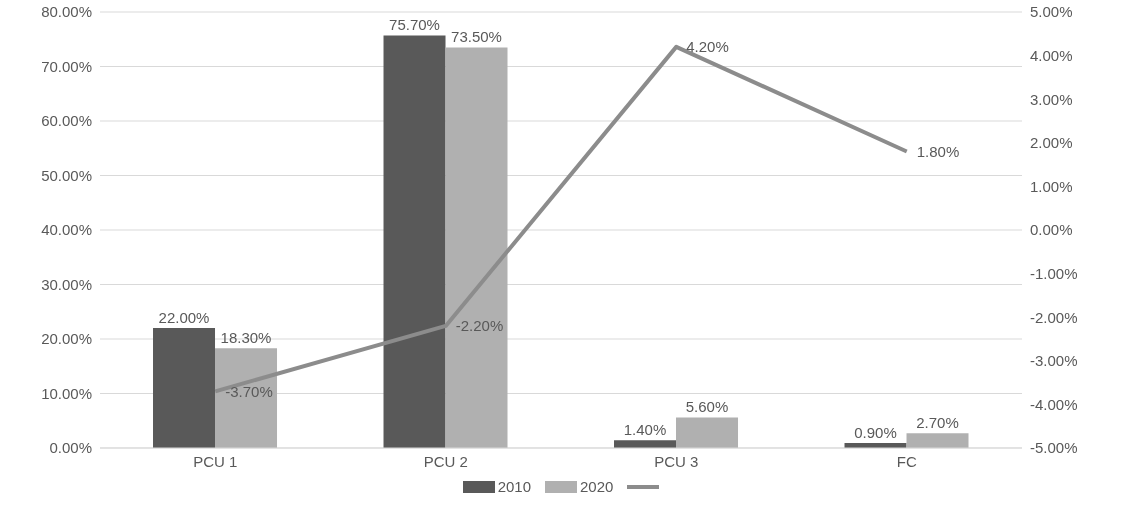  Describe the element at coordinates (1051, 12) in the screenshot. I see `y2-tick-label: 5.00%` at that location.